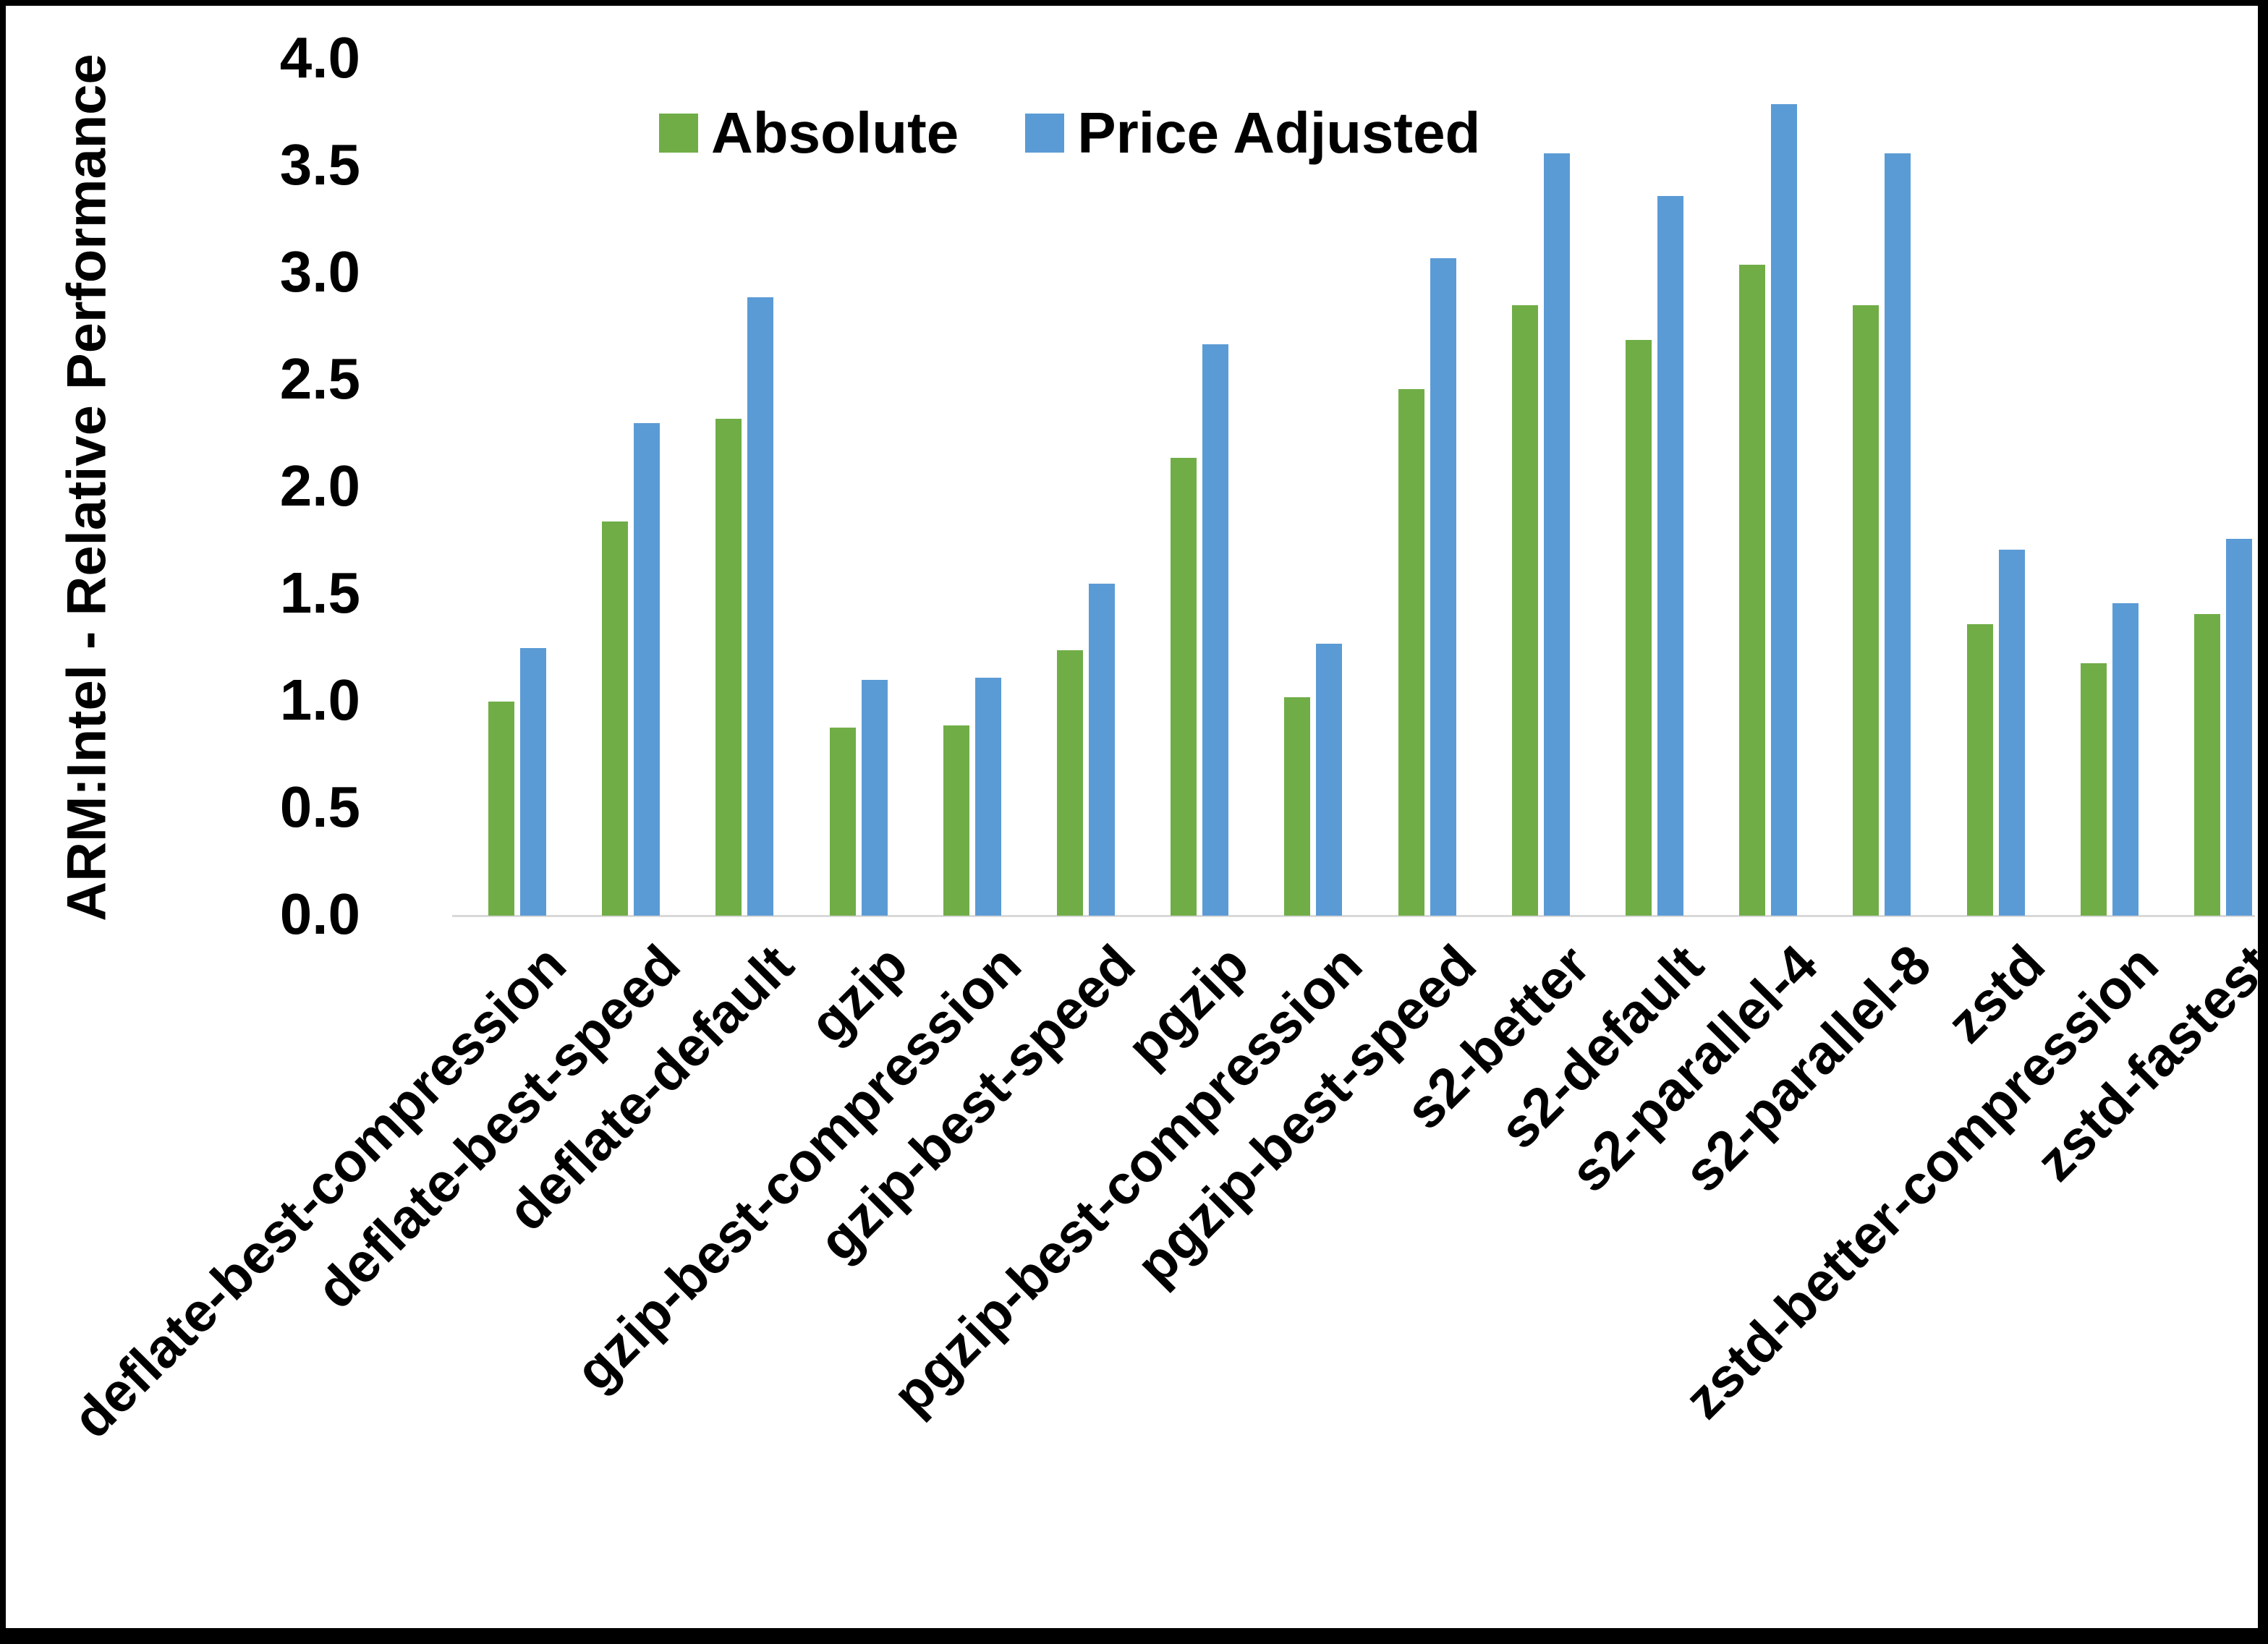 This screenshot has width=2268, height=1644. What do you see at coordinates (2239, 727) in the screenshot?
I see `bar-price-adjusted-zstd-fastest` at bounding box center [2239, 727].